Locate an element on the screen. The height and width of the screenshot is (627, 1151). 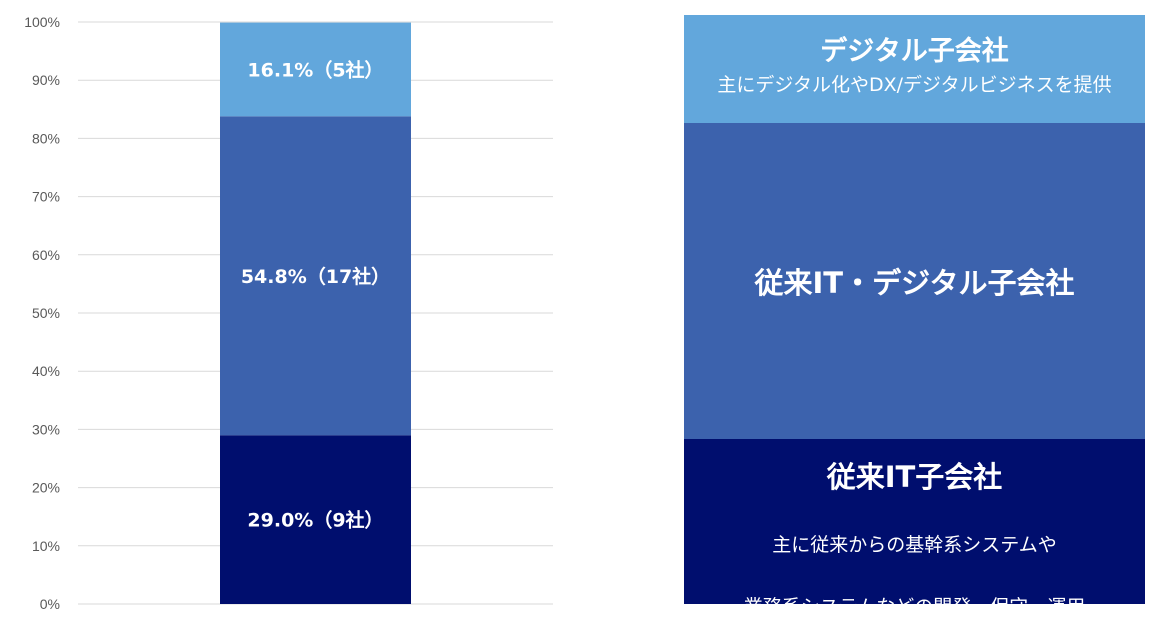
panel-desc-digital-line-1: 主にデジタル化やDX/デジタルビジネスを提供 is located at coordinates (914, 85).